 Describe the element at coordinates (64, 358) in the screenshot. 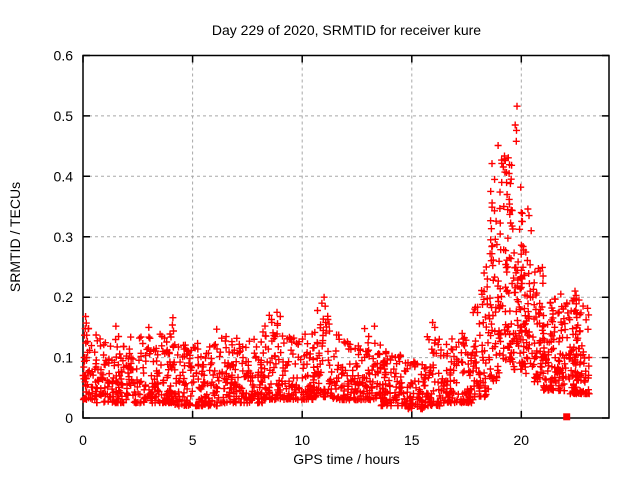

I see `y-tick-label: 0.1` at that location.